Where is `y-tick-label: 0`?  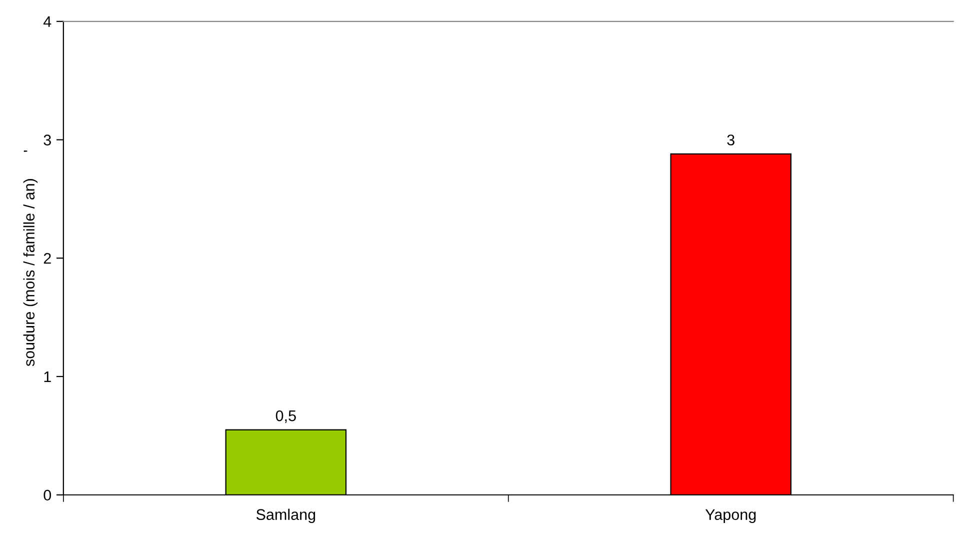
y-tick-label: 0 is located at coordinates (48, 495).